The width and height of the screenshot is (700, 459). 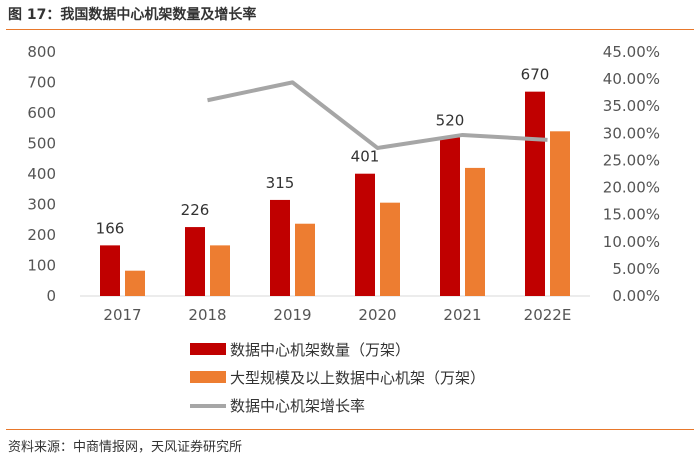 What do you see at coordinates (41, 235) in the screenshot?
I see `left-tick-label: 200` at bounding box center [41, 235].